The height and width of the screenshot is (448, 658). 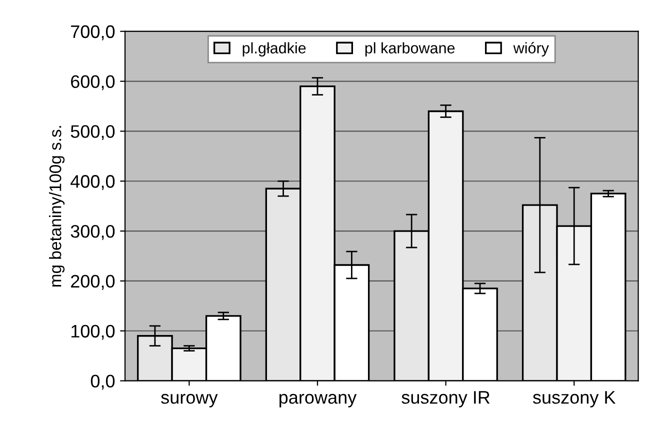 I want to click on y-tick-label: 100,0, so click(x=93, y=332).